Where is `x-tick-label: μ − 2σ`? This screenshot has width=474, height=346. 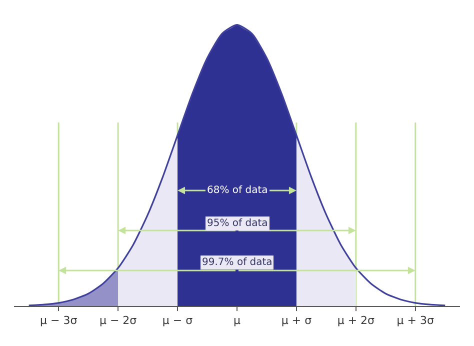
x-tick-label: μ − 2σ is located at coordinates (118, 321).